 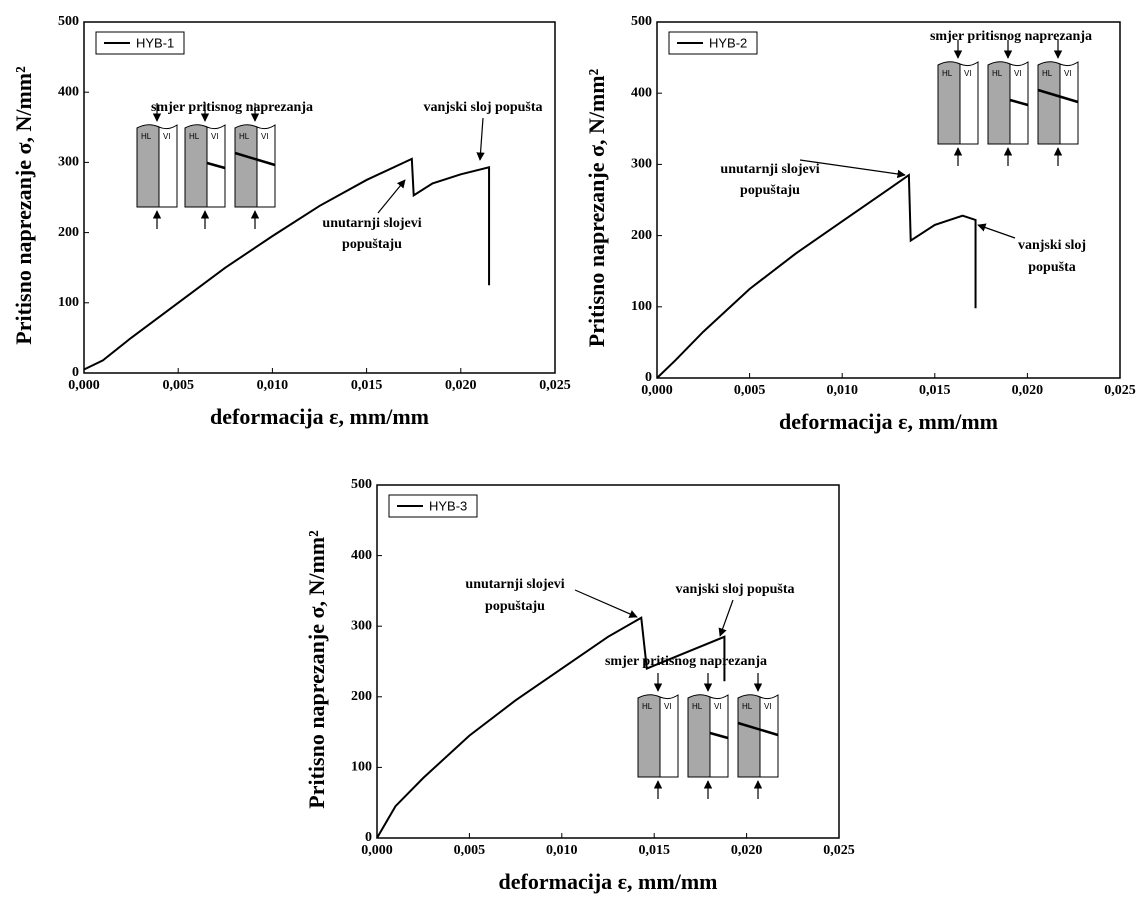 What do you see at coordinates (448, 505) in the screenshot?
I see `legend-label: HYB-3` at bounding box center [448, 505].